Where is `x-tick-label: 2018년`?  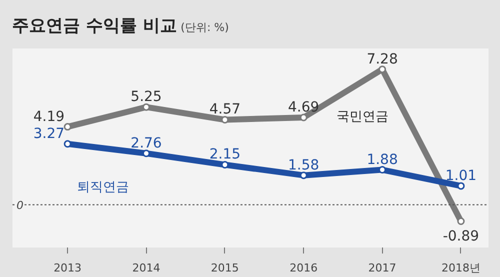 x-tick-label: 2018년 is located at coordinates (460, 268).